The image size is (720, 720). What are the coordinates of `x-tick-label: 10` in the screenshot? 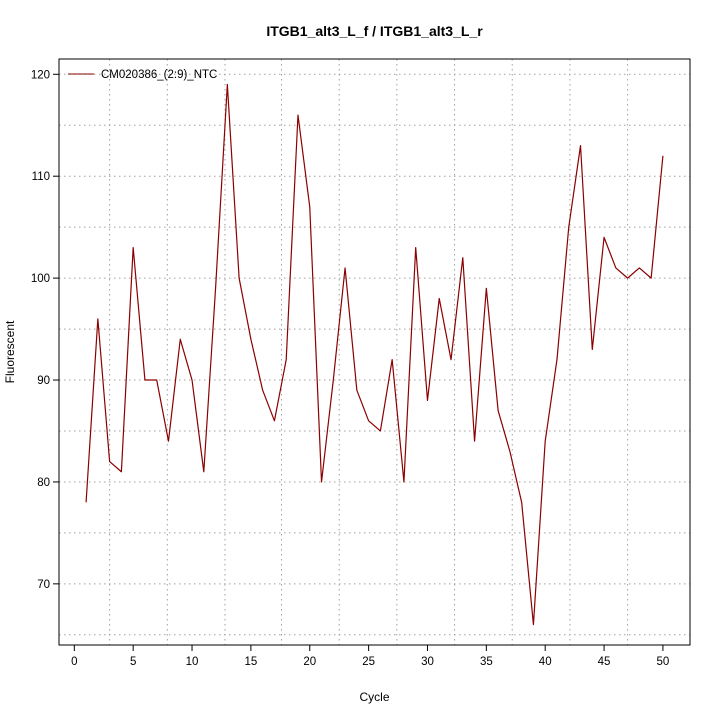 It's located at (192, 662).